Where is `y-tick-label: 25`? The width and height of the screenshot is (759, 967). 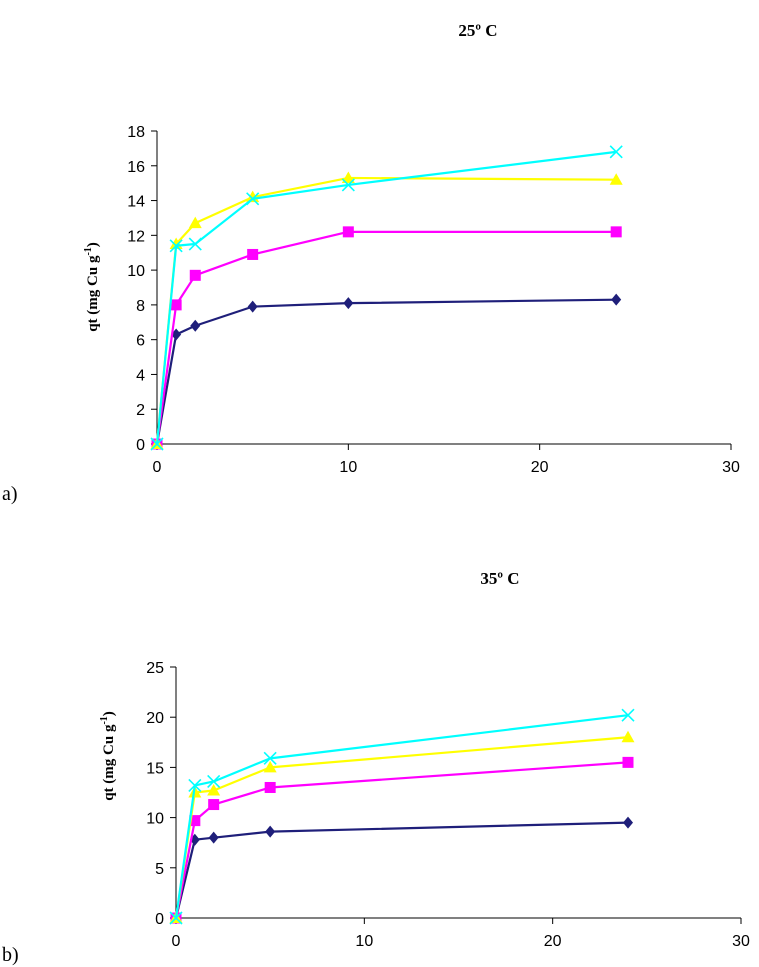
y-tick-label: 25 is located at coordinates (155, 668).